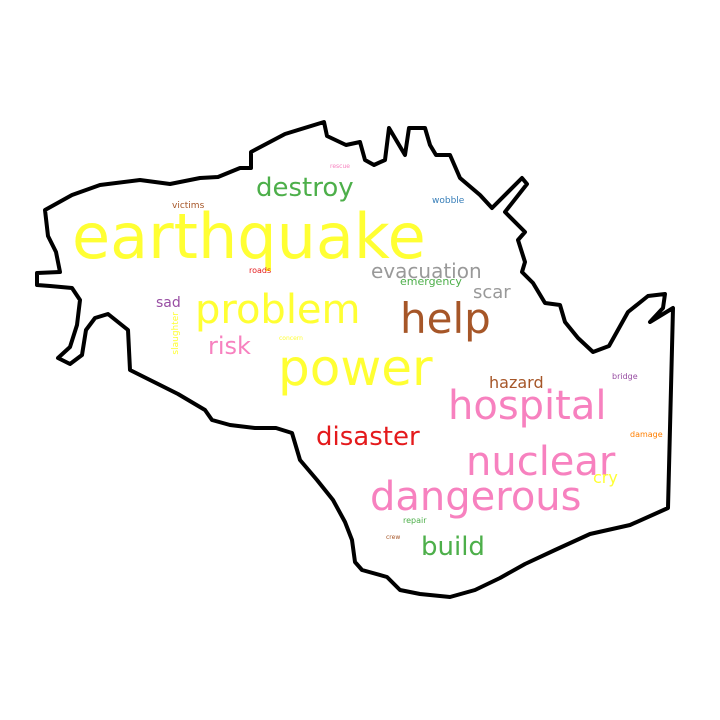 The width and height of the screenshot is (720, 720). Describe the element at coordinates (291, 338) in the screenshot. I see `word-concern: concern` at that location.